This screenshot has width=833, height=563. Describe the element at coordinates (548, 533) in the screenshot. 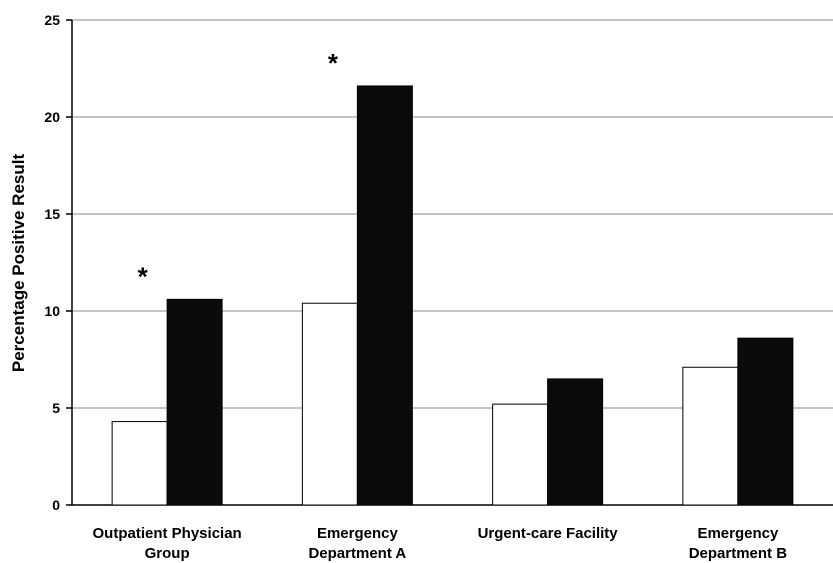

I see `category-label: Urgent-care Facility` at that location.